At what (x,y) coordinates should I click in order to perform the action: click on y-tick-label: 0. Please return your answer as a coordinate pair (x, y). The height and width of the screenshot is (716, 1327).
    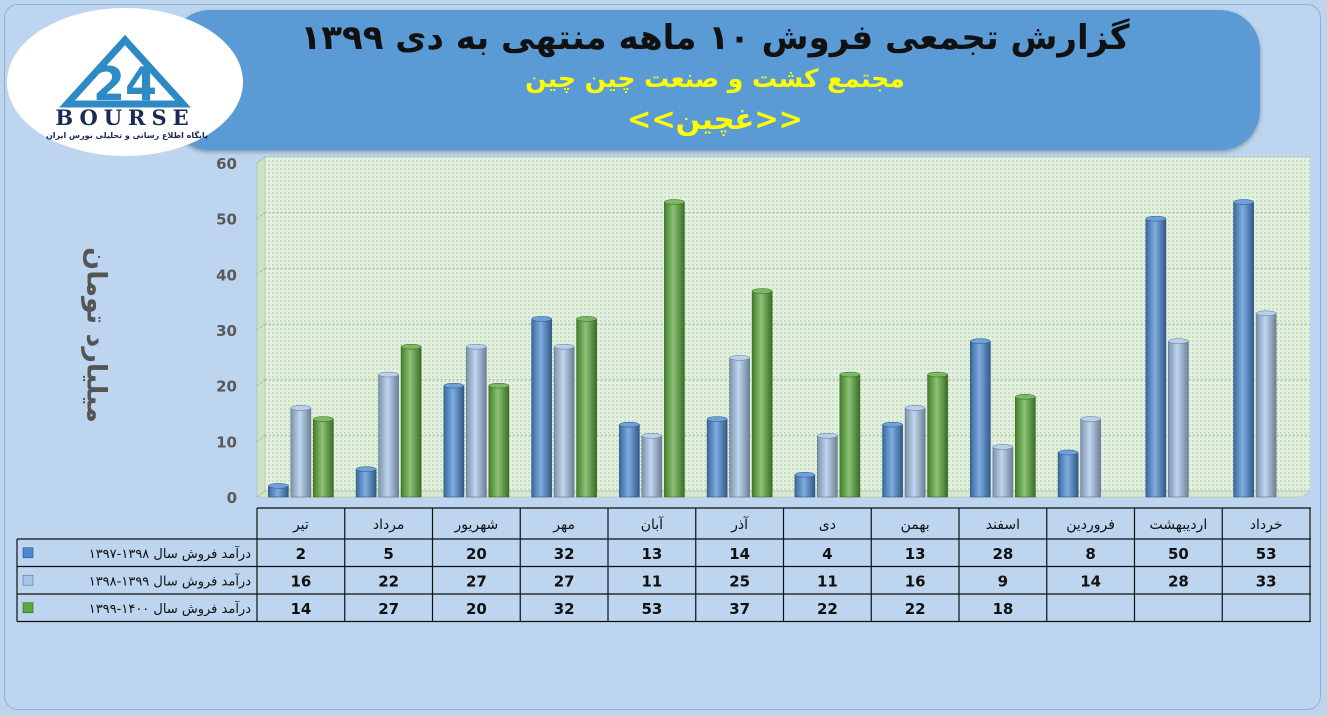
    Looking at the image, I should click on (232, 498).